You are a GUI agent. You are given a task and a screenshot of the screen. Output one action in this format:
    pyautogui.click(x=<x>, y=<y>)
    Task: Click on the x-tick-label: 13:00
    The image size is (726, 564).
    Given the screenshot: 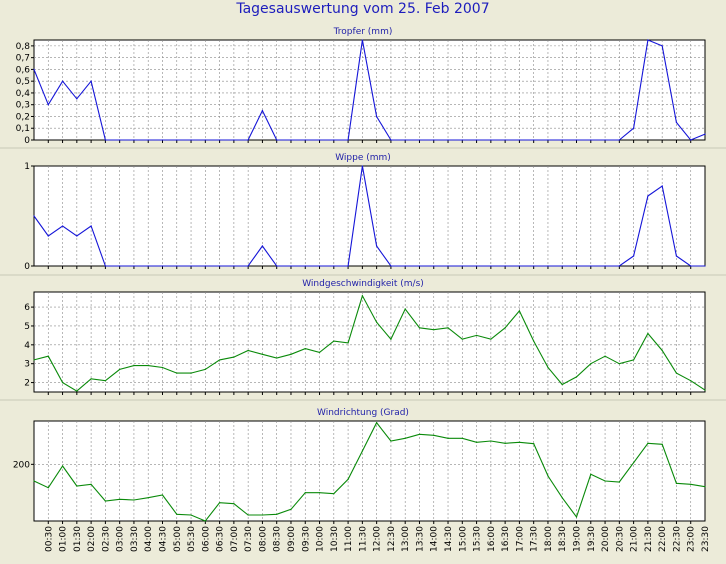 What is the action you would take?
    pyautogui.click(x=406, y=539)
    